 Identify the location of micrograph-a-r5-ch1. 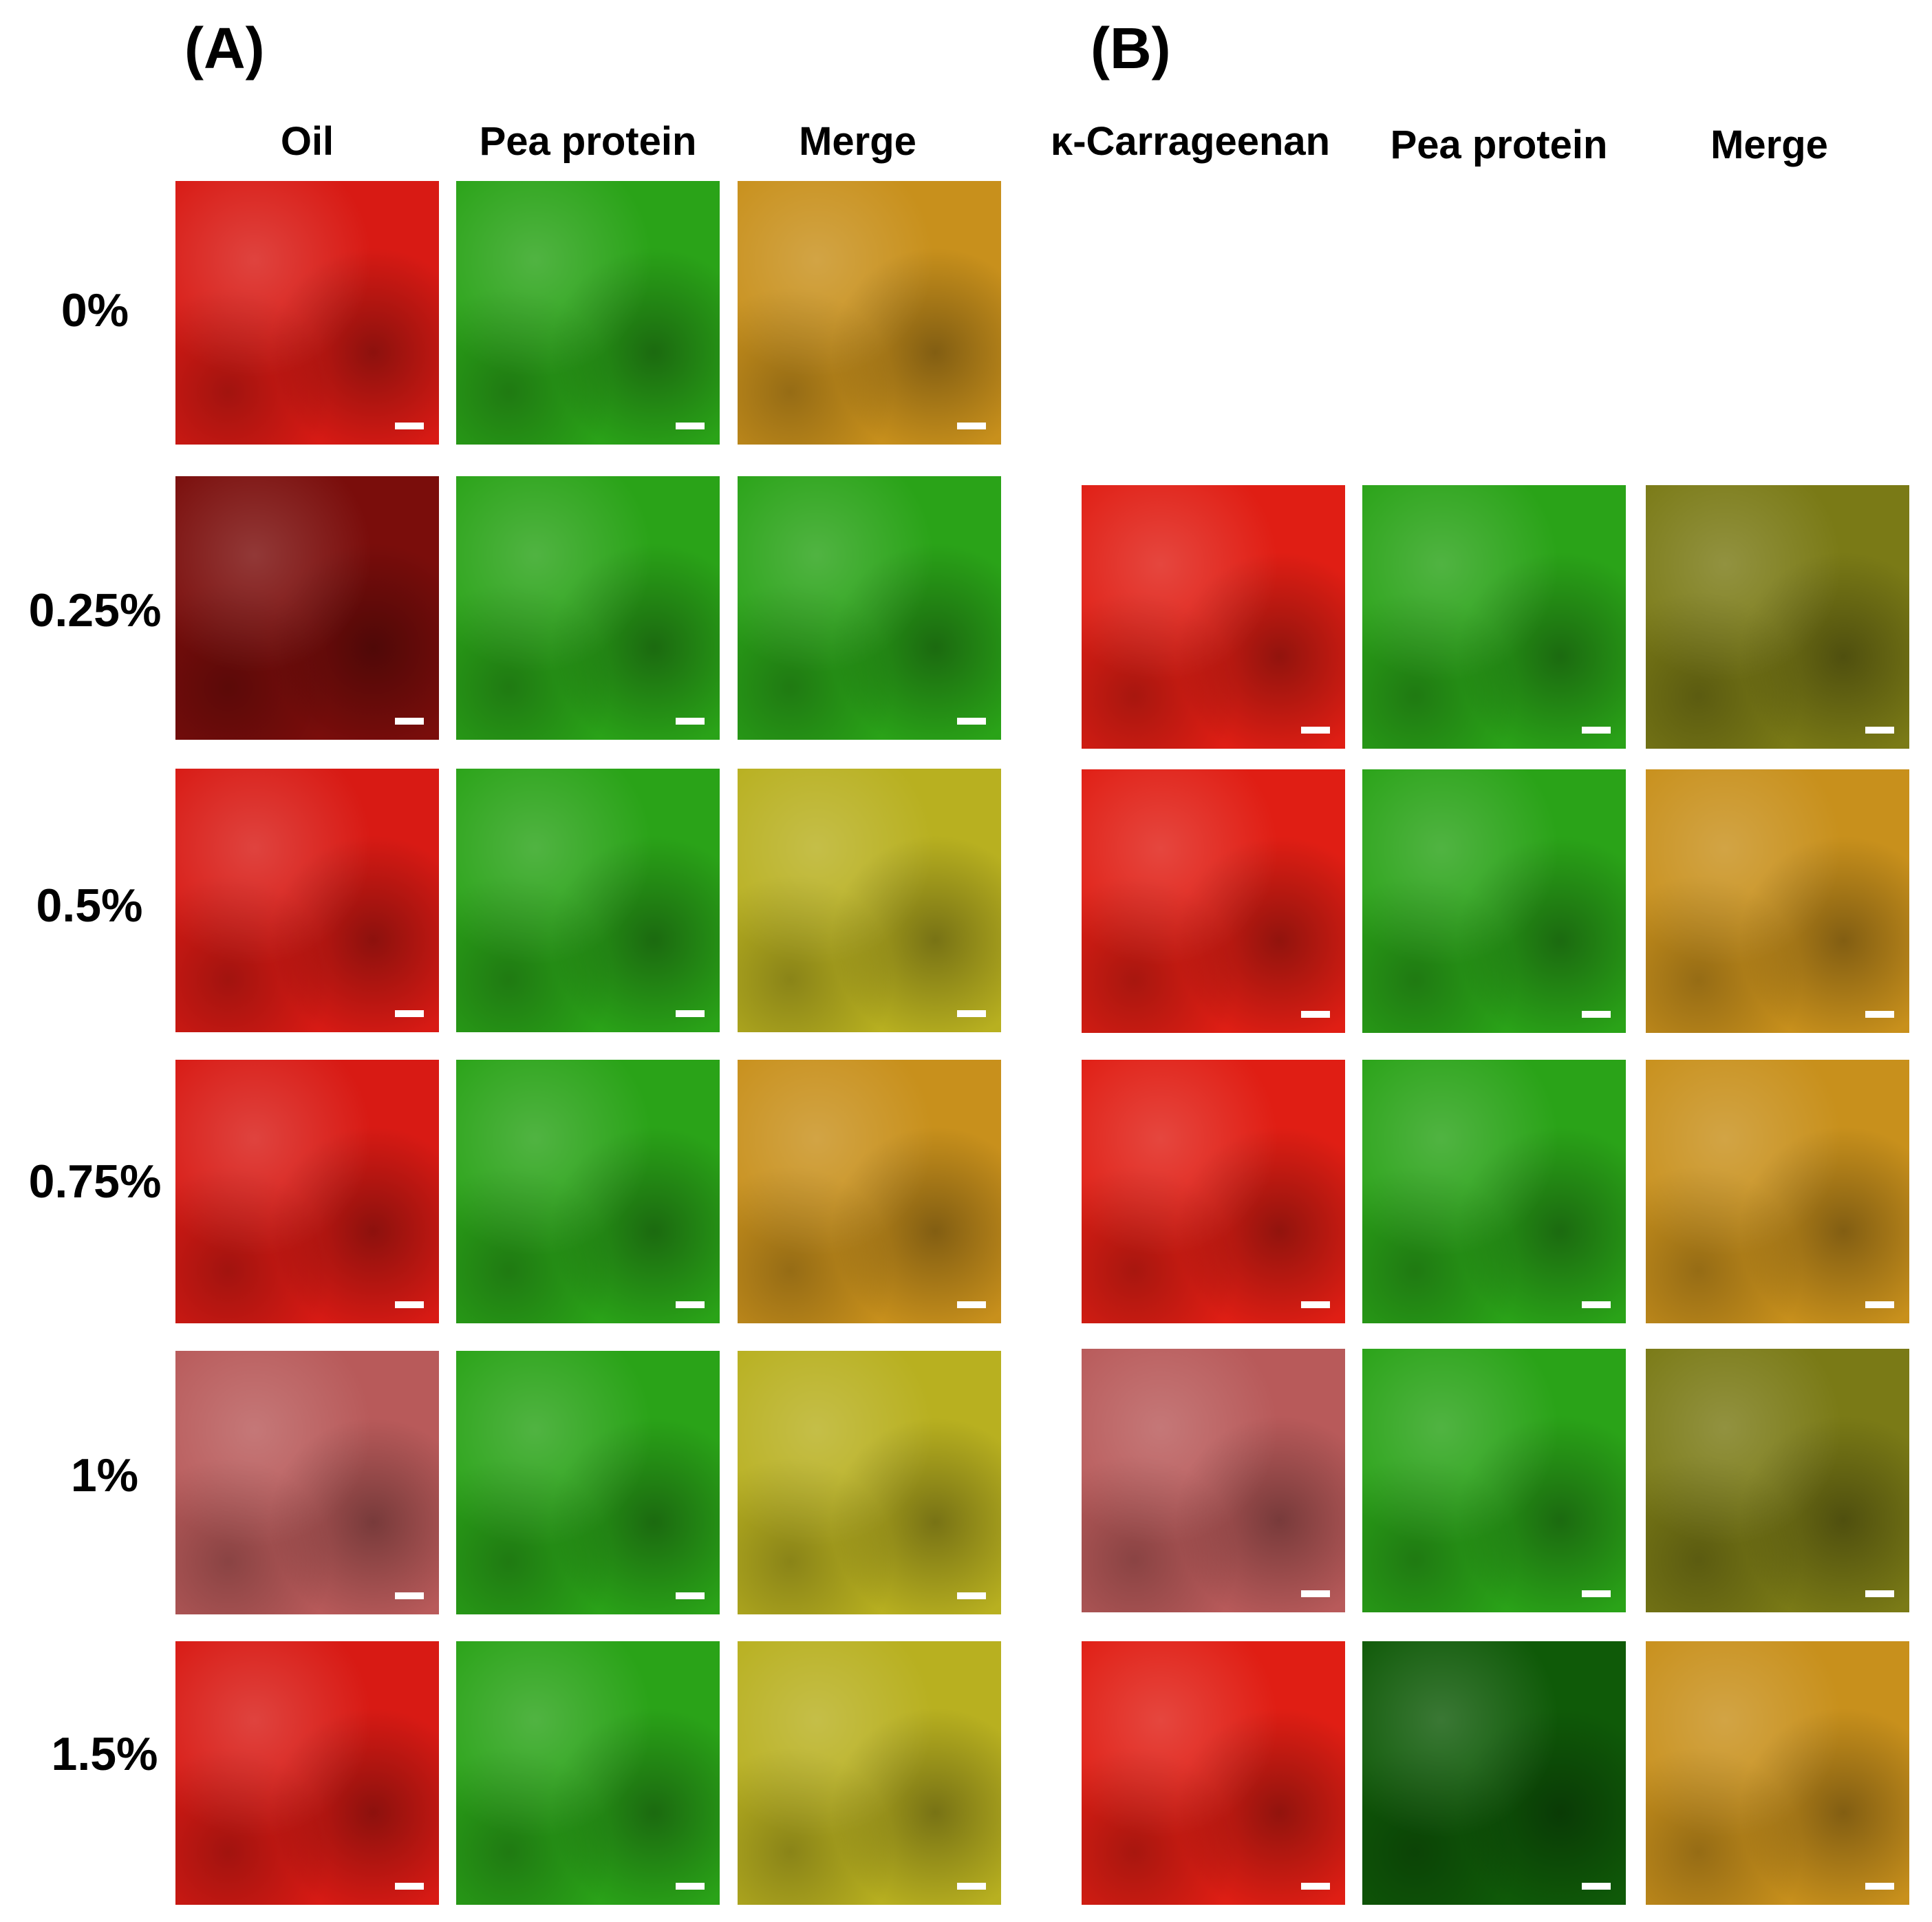
(307, 1773).